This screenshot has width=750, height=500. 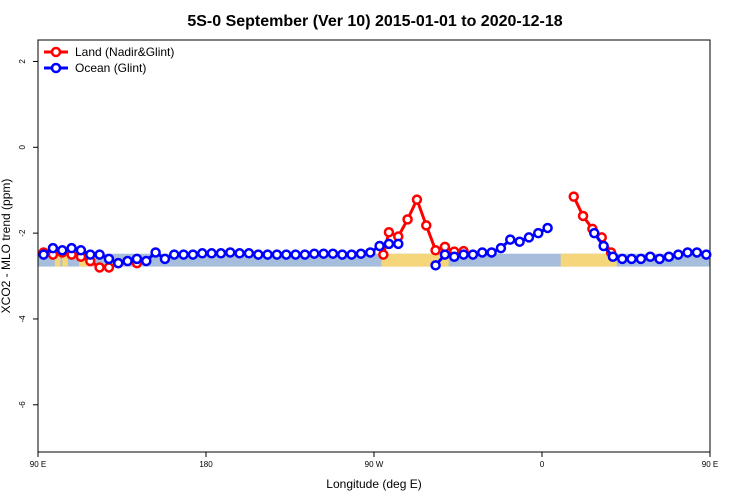 What do you see at coordinates (109, 60) in the screenshot?
I see `legend: Land (Nadir&Glint) Ocean (Glint)` at bounding box center [109, 60].